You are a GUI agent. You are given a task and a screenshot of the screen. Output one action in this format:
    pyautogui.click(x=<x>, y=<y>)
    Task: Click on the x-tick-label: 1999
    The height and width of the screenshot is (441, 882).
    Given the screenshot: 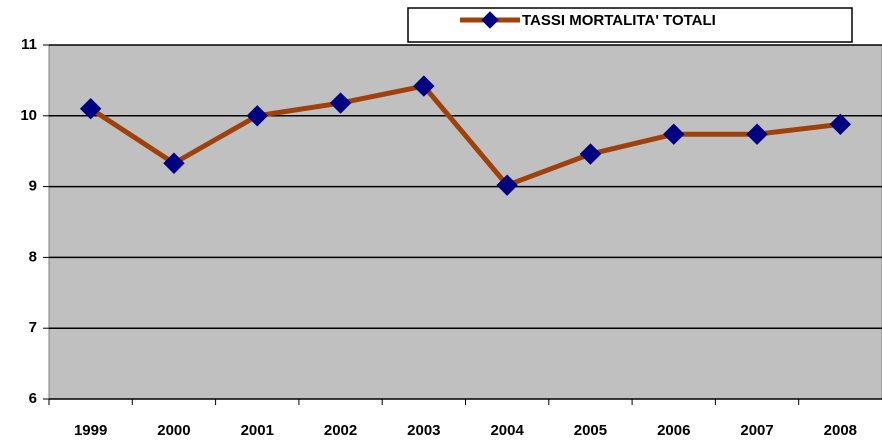 What is the action you would take?
    pyautogui.click(x=90, y=430)
    